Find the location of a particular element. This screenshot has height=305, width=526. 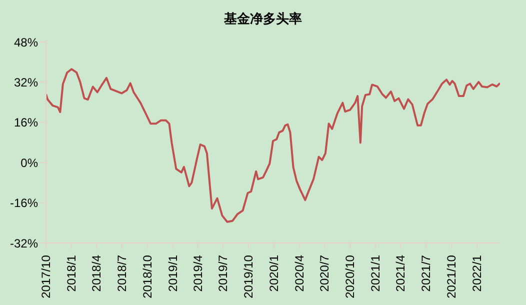

x-tick-label: 2018/1 is located at coordinates (71, 273).